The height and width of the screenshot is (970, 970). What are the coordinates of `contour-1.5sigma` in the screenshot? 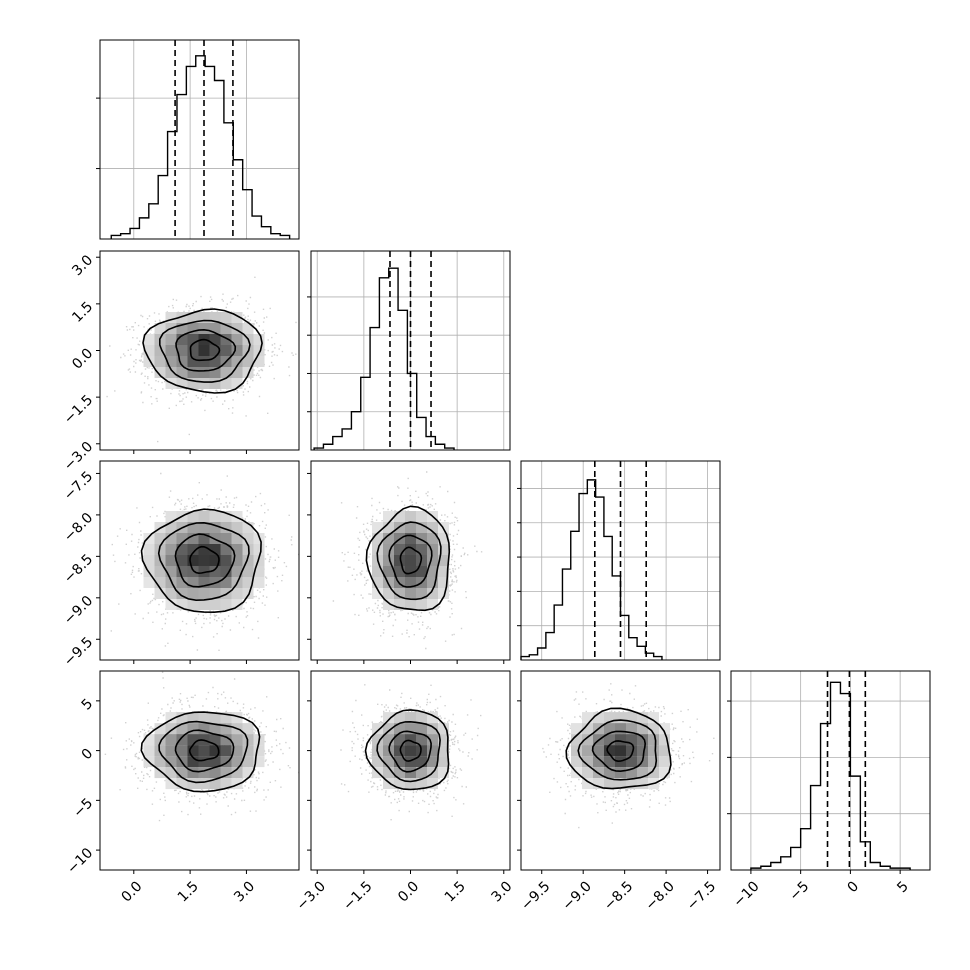 It's located at (408, 751).